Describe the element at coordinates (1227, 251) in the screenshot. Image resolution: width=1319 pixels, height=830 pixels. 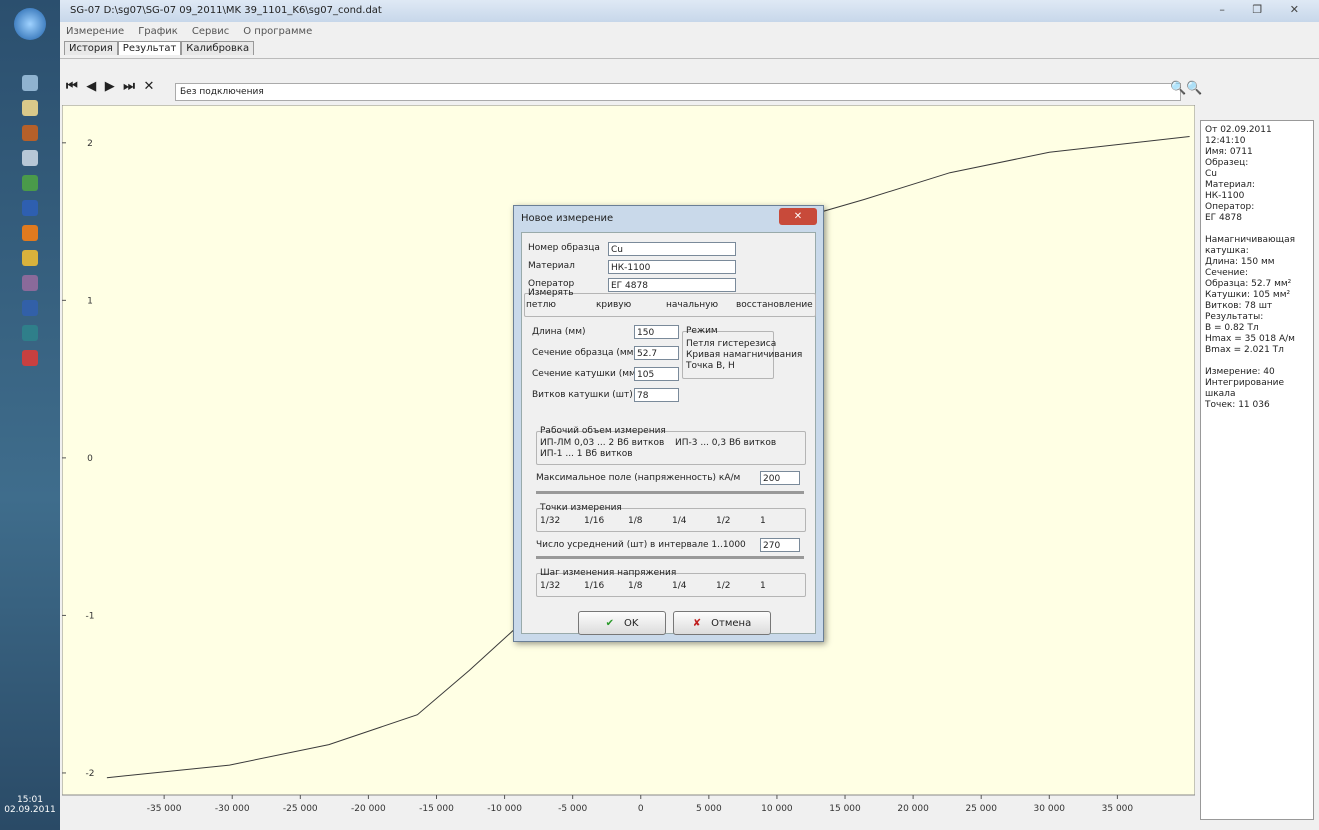
I see `info-line: катушка:` at that location.